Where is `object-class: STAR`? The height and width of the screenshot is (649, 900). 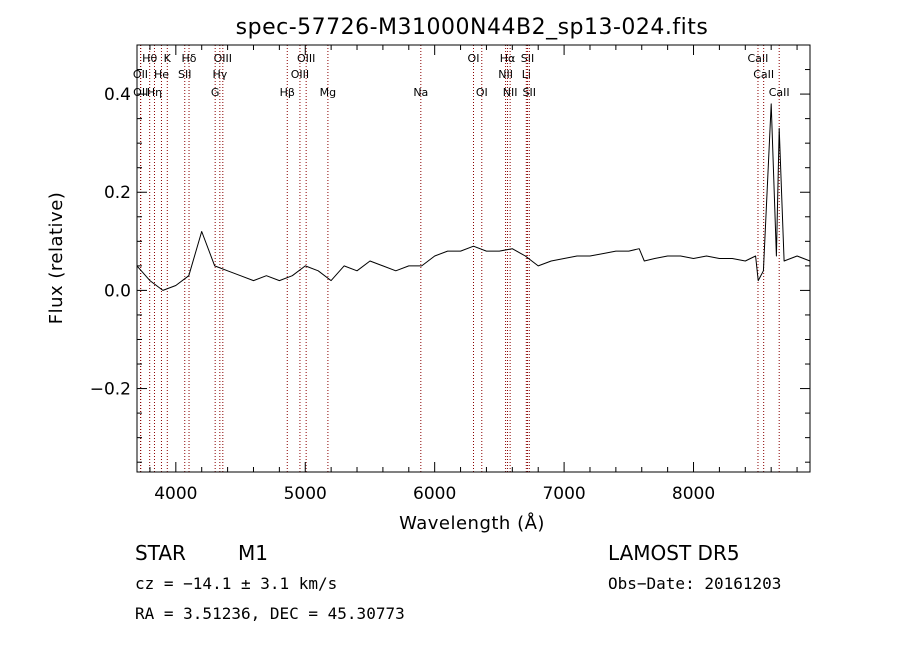 object-class: STAR is located at coordinates (160, 553).